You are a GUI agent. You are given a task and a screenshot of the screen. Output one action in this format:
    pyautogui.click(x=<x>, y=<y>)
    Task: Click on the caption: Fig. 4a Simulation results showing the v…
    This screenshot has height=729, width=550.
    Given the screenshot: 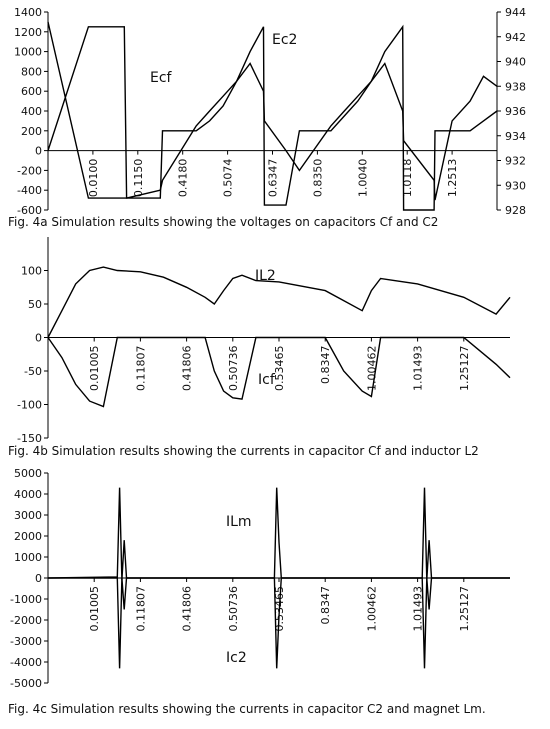 What is the action you would take?
    pyautogui.click(x=223, y=222)
    